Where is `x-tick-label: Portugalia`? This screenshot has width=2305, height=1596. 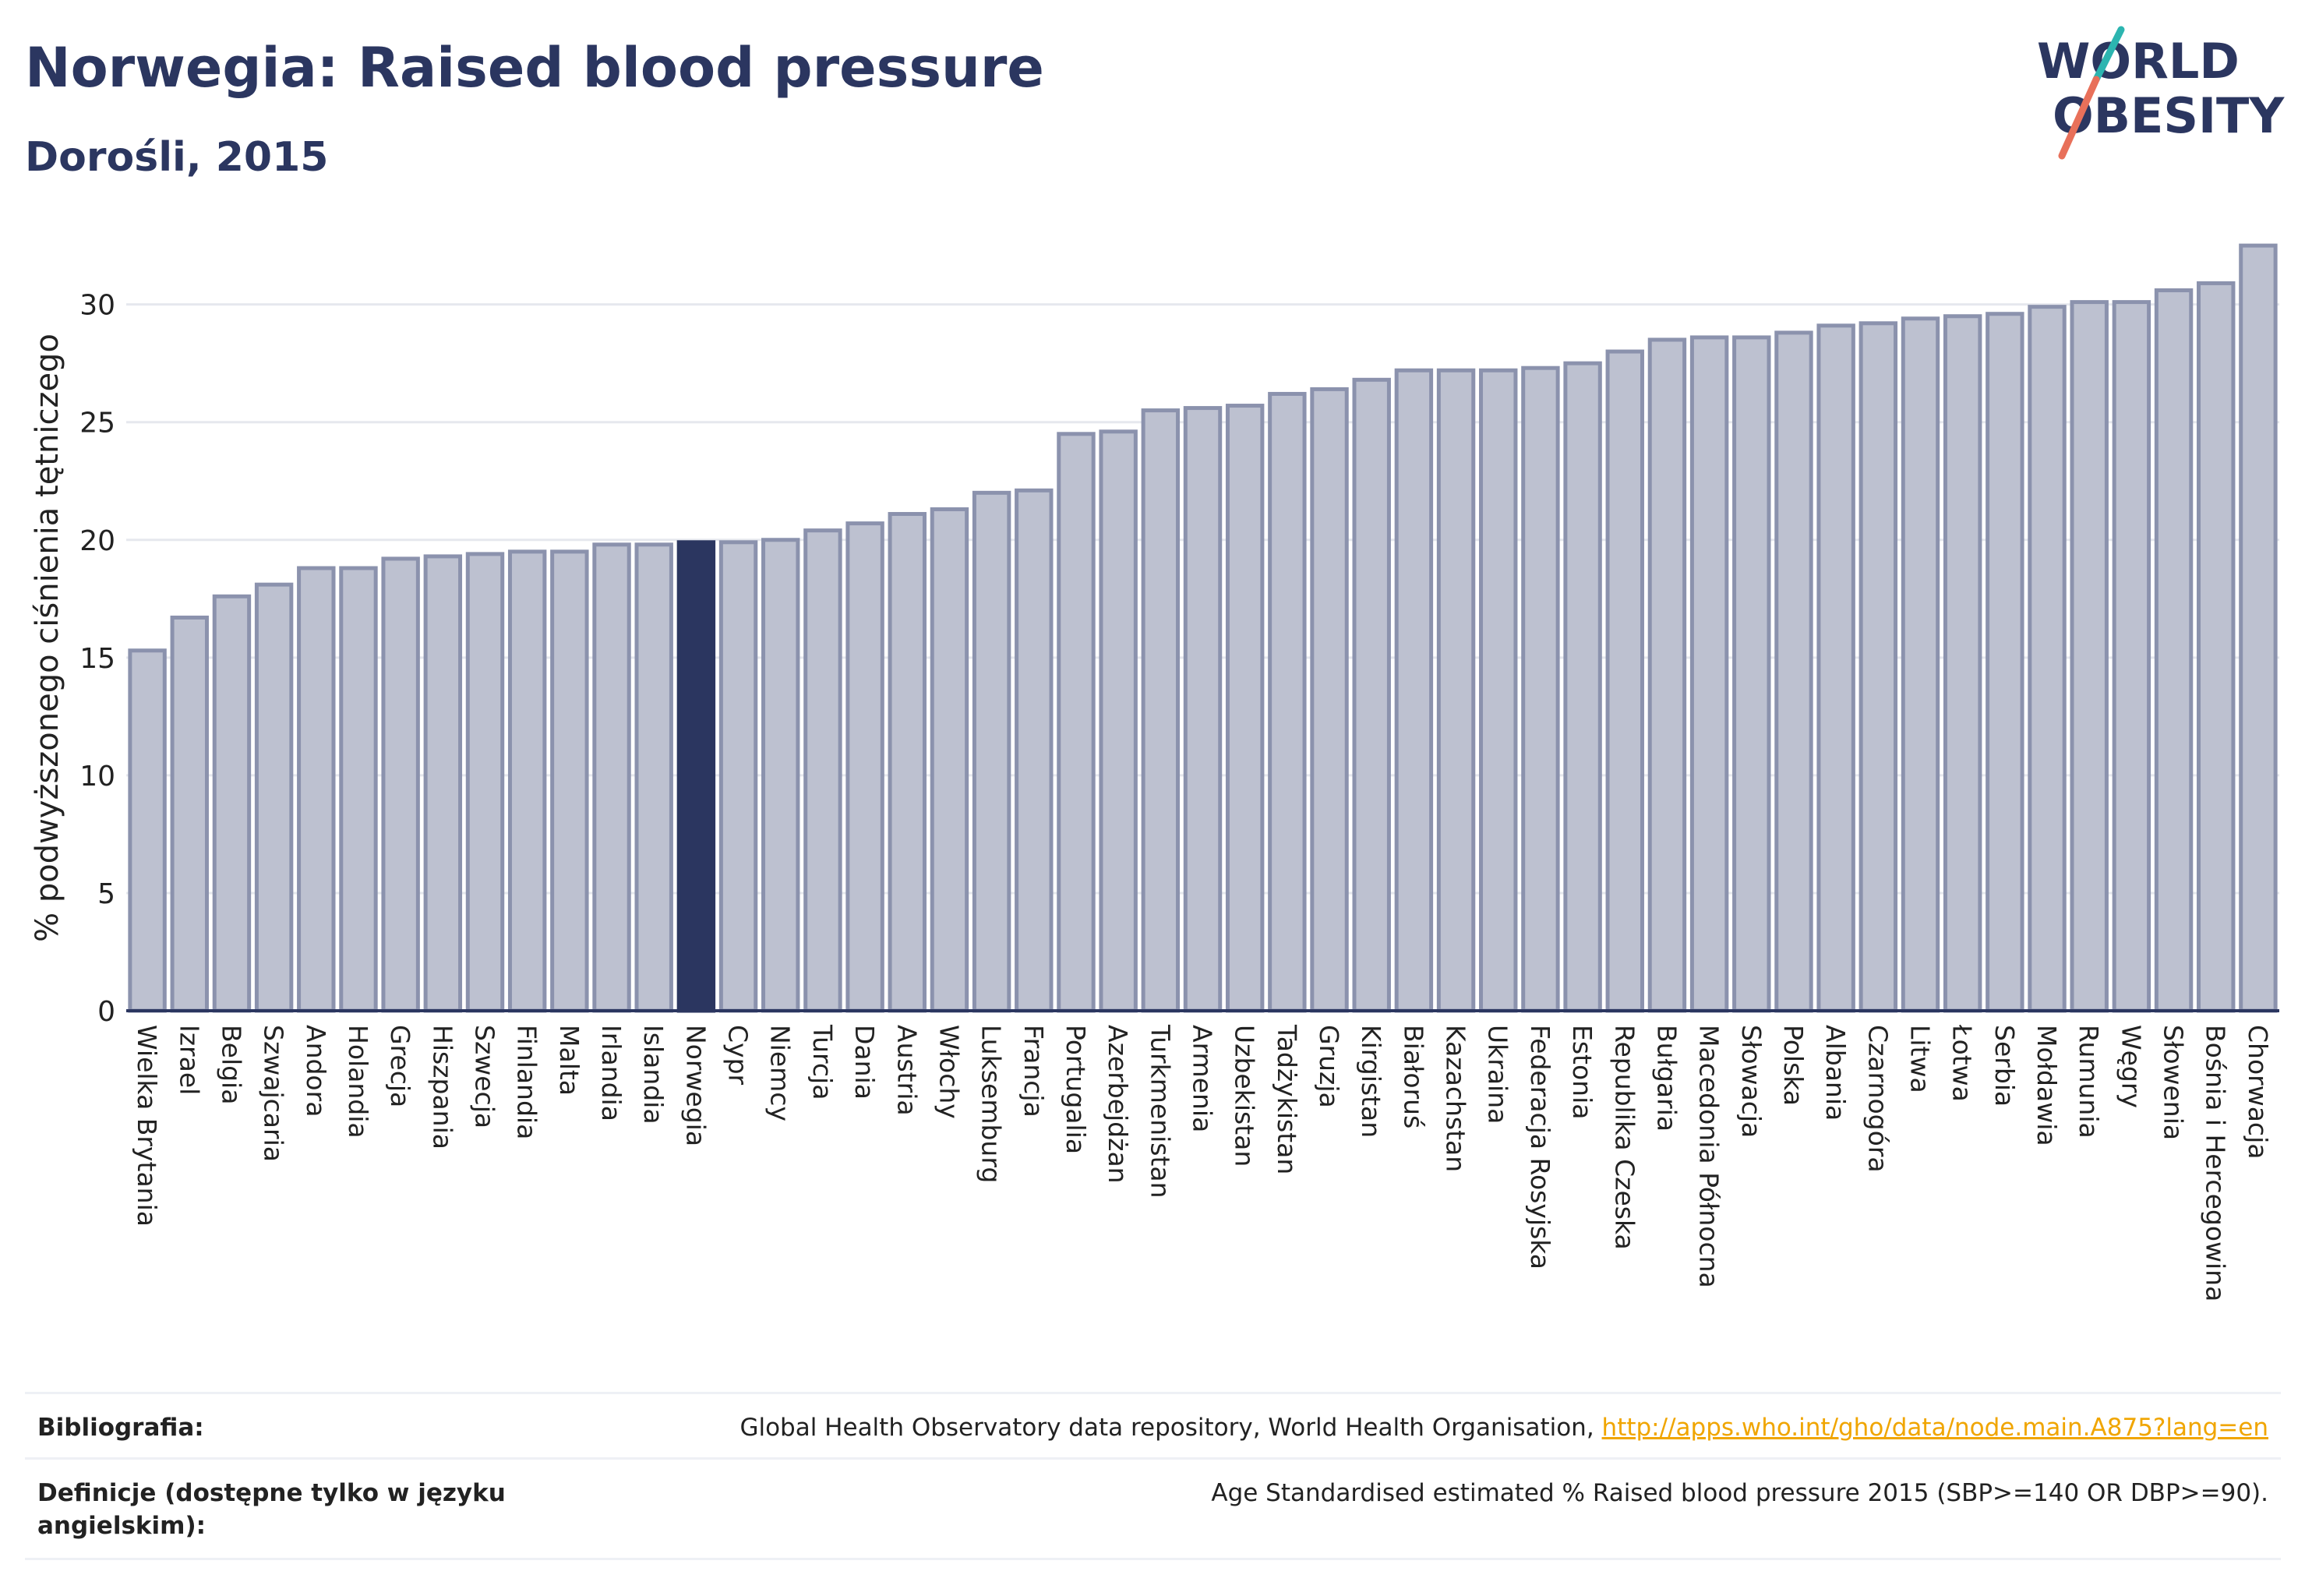 x-tick-label: Portugalia is located at coordinates (1076, 1089).